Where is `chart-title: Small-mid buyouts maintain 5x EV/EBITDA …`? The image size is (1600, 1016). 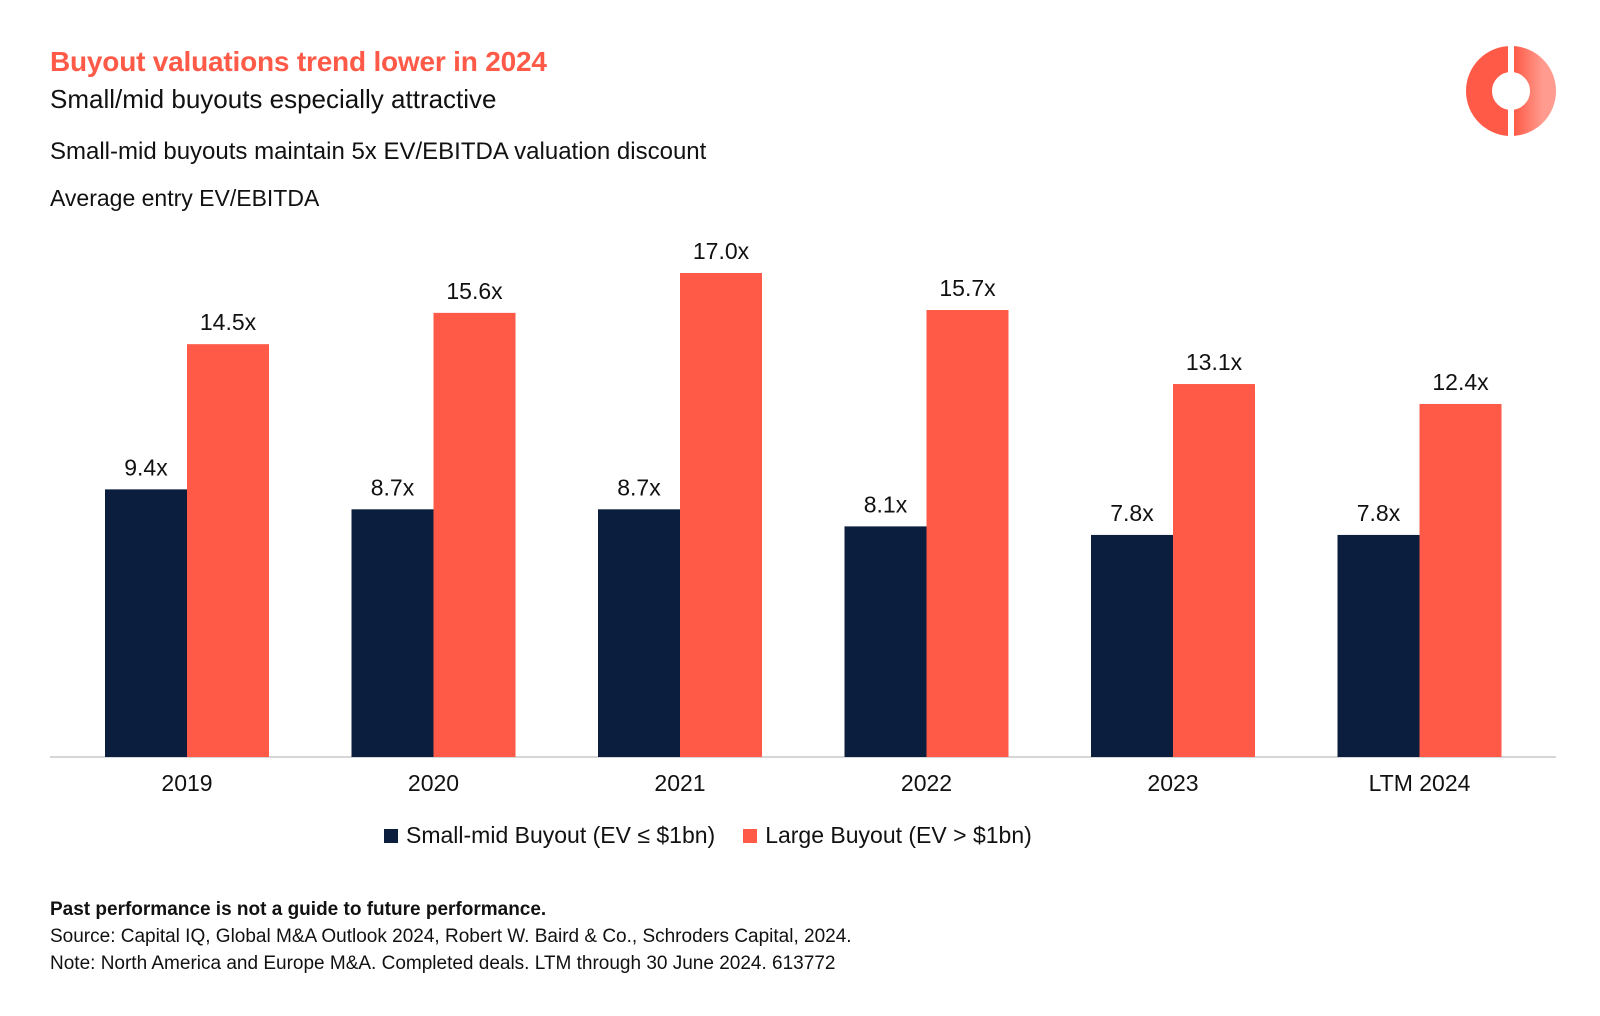 chart-title: Small-mid buyouts maintain 5x EV/EBITDA … is located at coordinates (378, 151).